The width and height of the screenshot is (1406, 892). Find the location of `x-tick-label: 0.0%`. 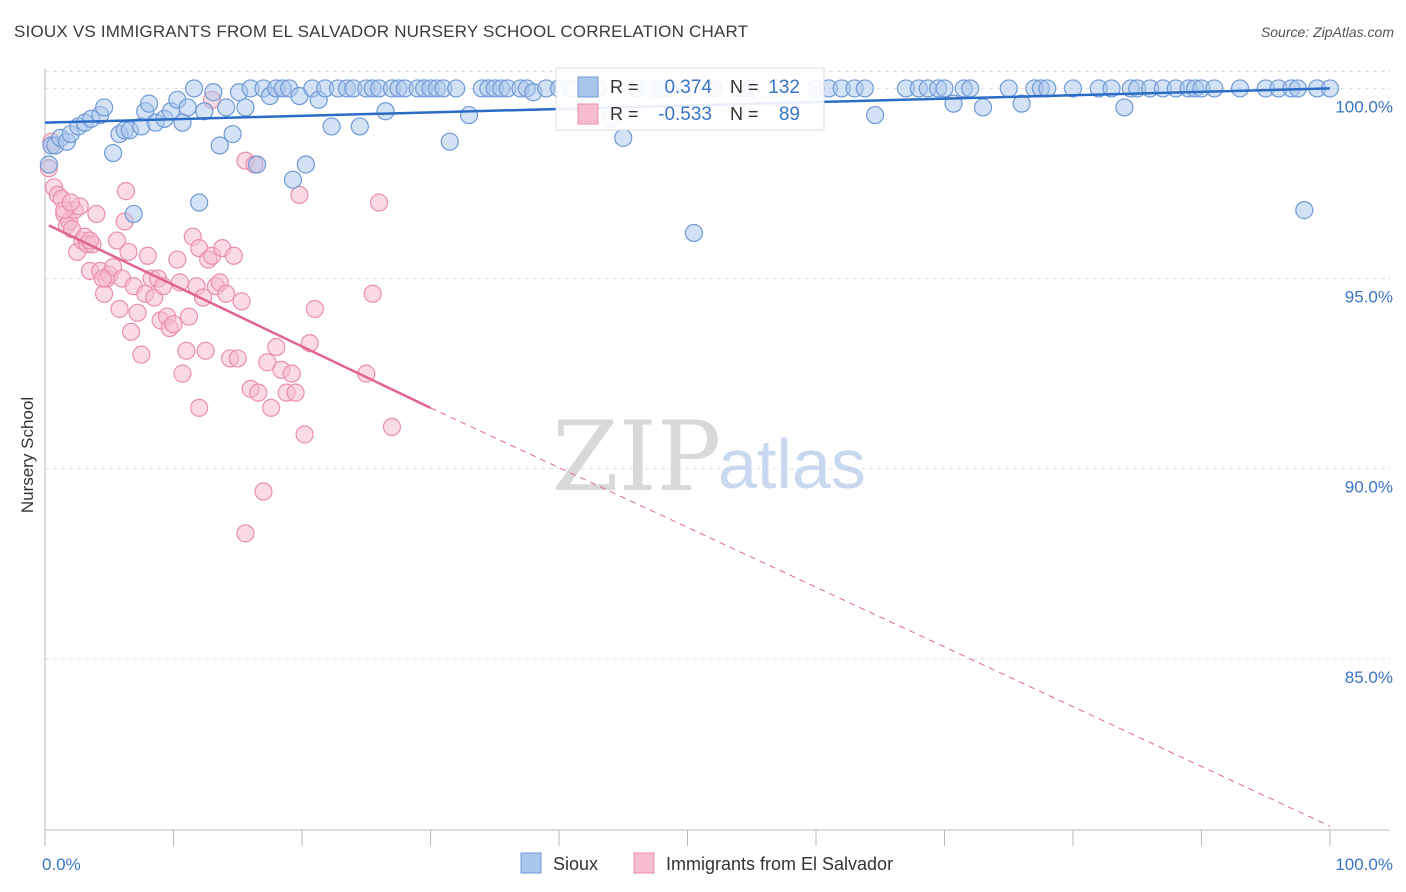

x-tick-label: 0.0% is located at coordinates (61, 864).